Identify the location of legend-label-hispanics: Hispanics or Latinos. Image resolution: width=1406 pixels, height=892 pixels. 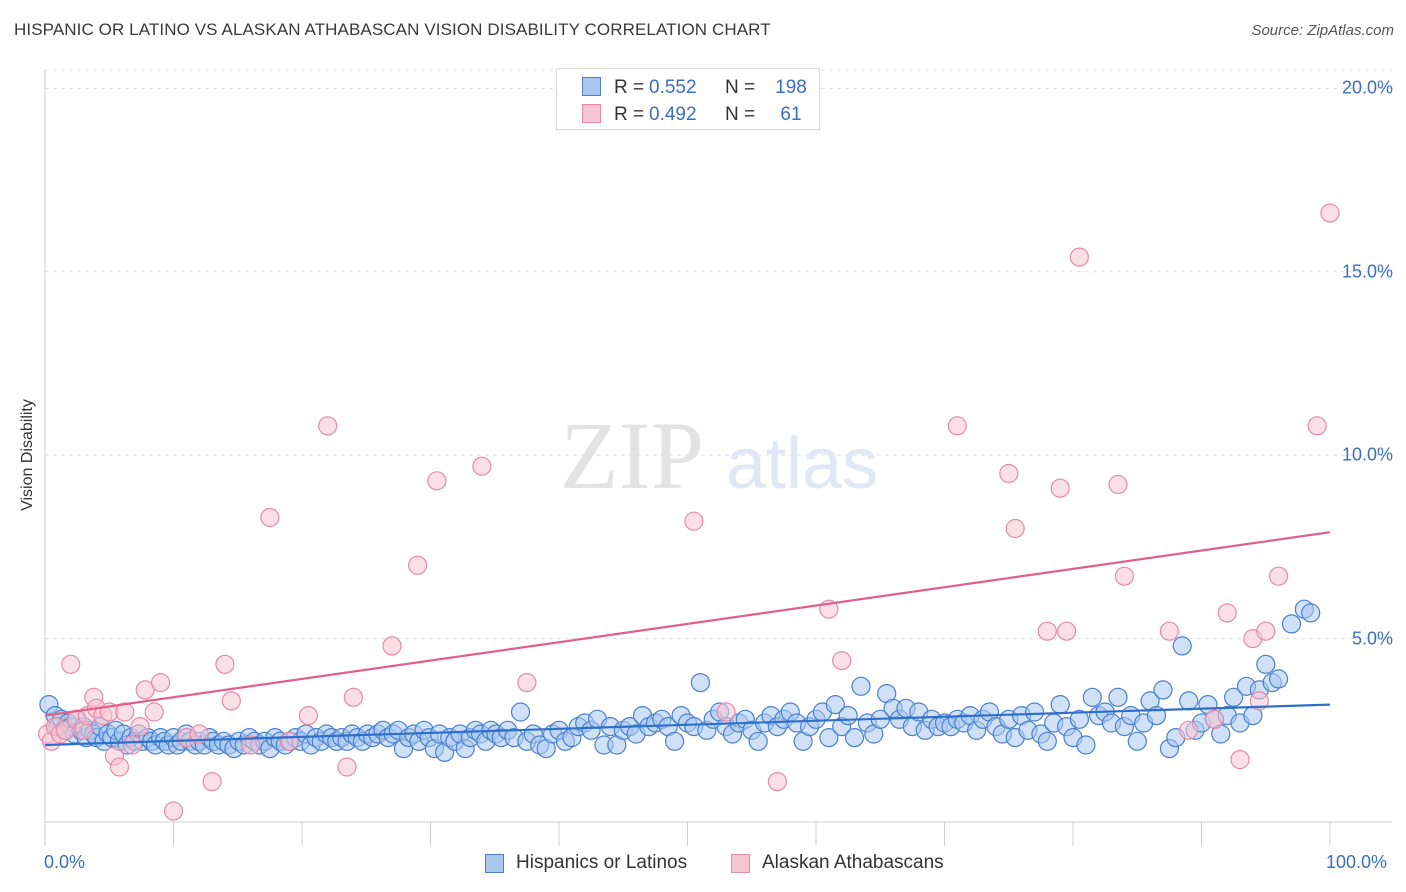
(602, 862).